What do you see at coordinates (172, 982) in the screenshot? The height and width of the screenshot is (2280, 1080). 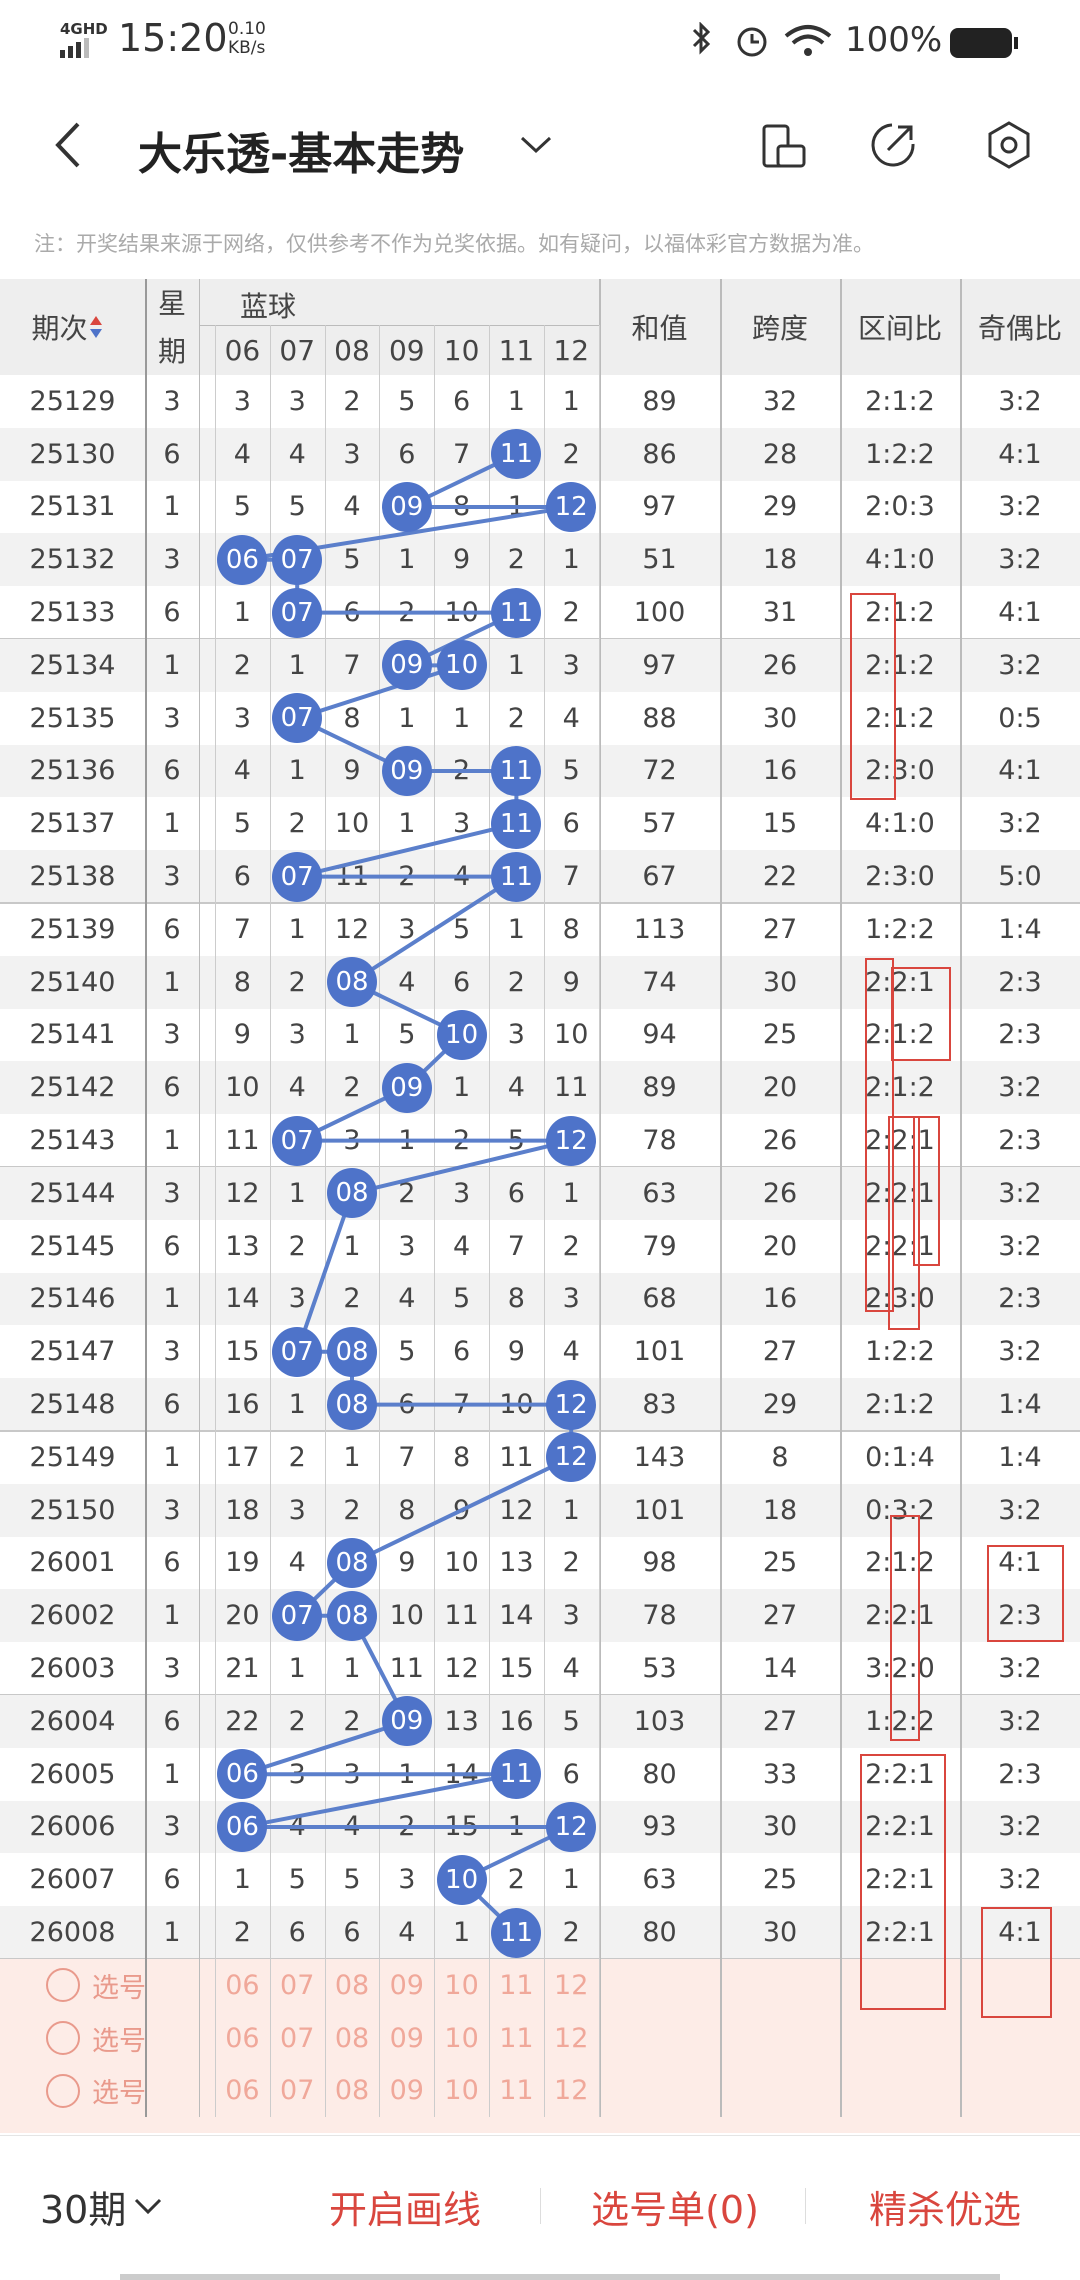 I see `week: 1` at bounding box center [172, 982].